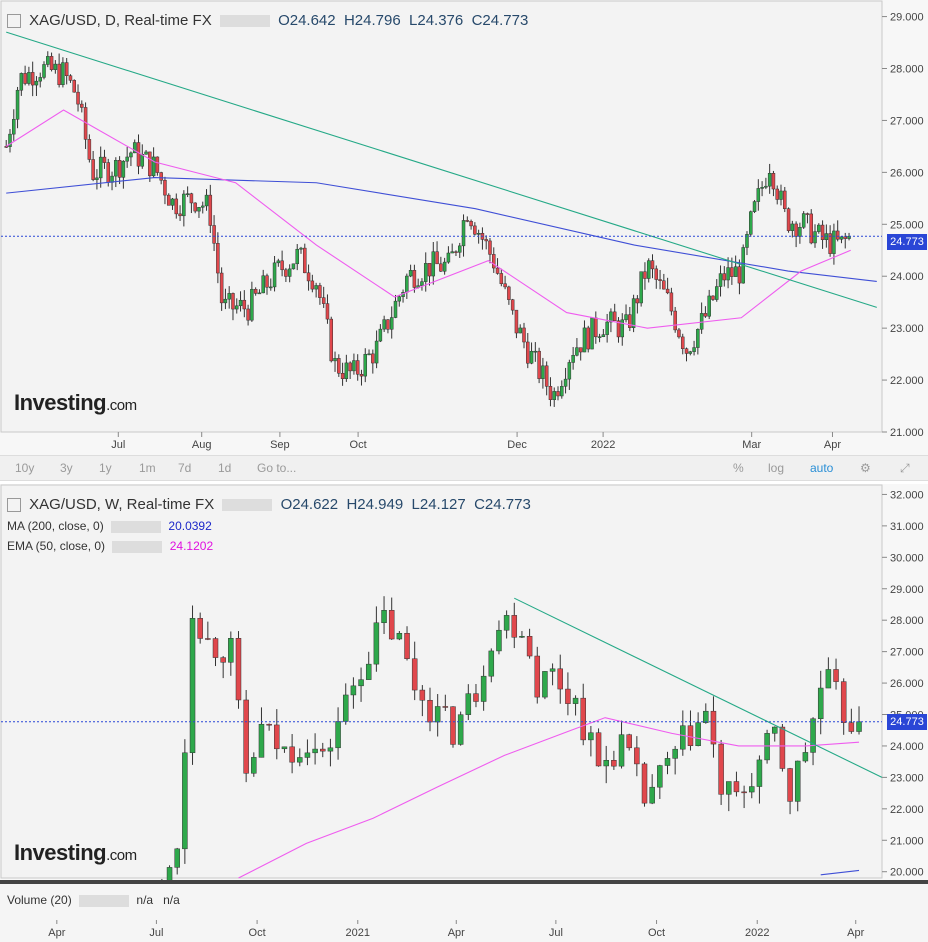 The width and height of the screenshot is (928, 942). What do you see at coordinates (136, 526) in the screenshot?
I see `ma-settings-icon` at bounding box center [136, 526].